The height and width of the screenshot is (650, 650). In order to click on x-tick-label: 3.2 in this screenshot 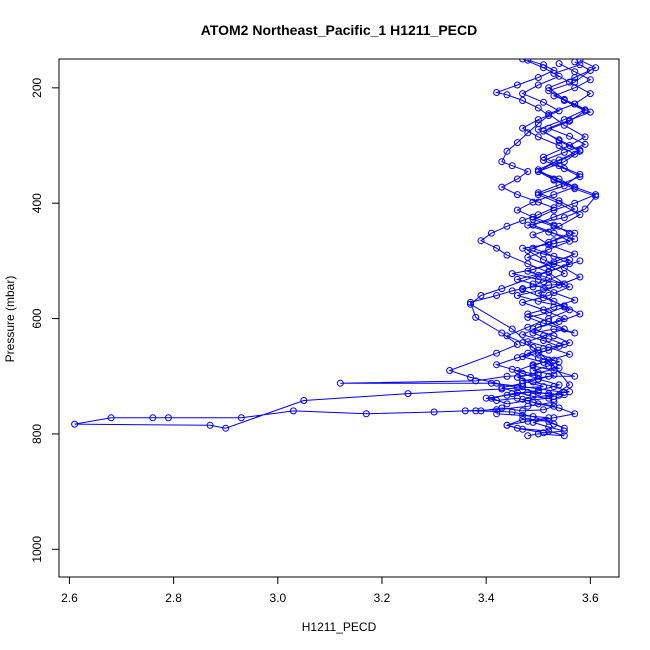, I will do `click(382, 598)`.